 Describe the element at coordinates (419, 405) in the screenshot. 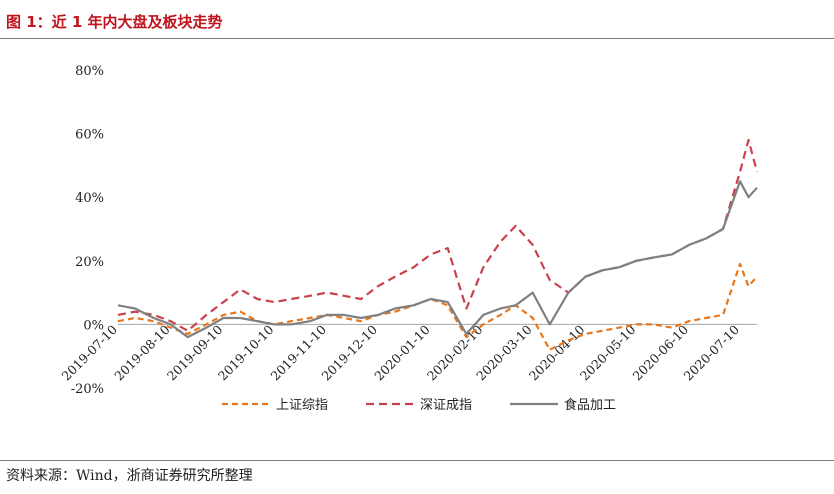

I see `legend: 上证综指 深证成指 食品加工` at that location.